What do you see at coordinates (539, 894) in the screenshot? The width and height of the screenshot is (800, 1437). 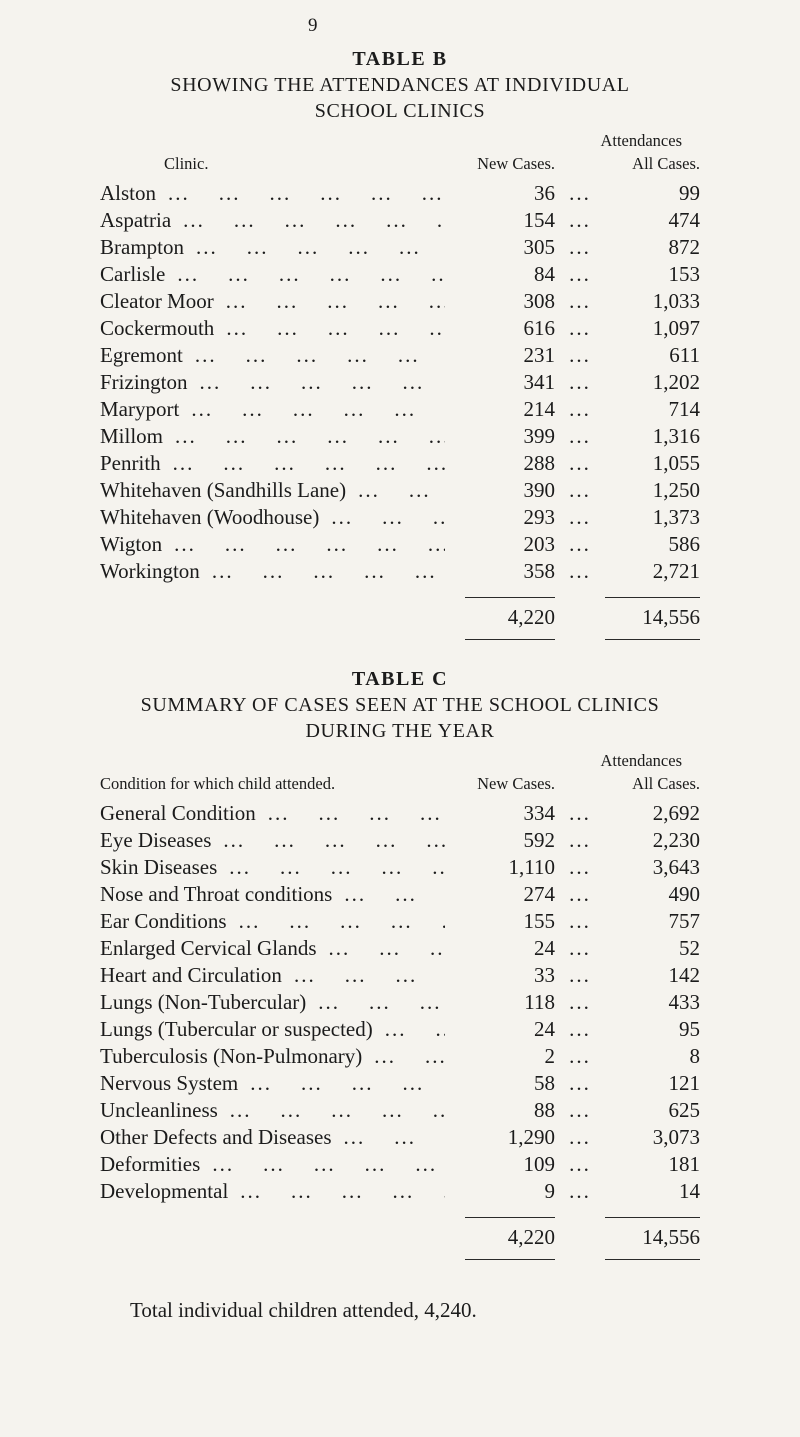 I see `new-cases-value: 274` at bounding box center [539, 894].